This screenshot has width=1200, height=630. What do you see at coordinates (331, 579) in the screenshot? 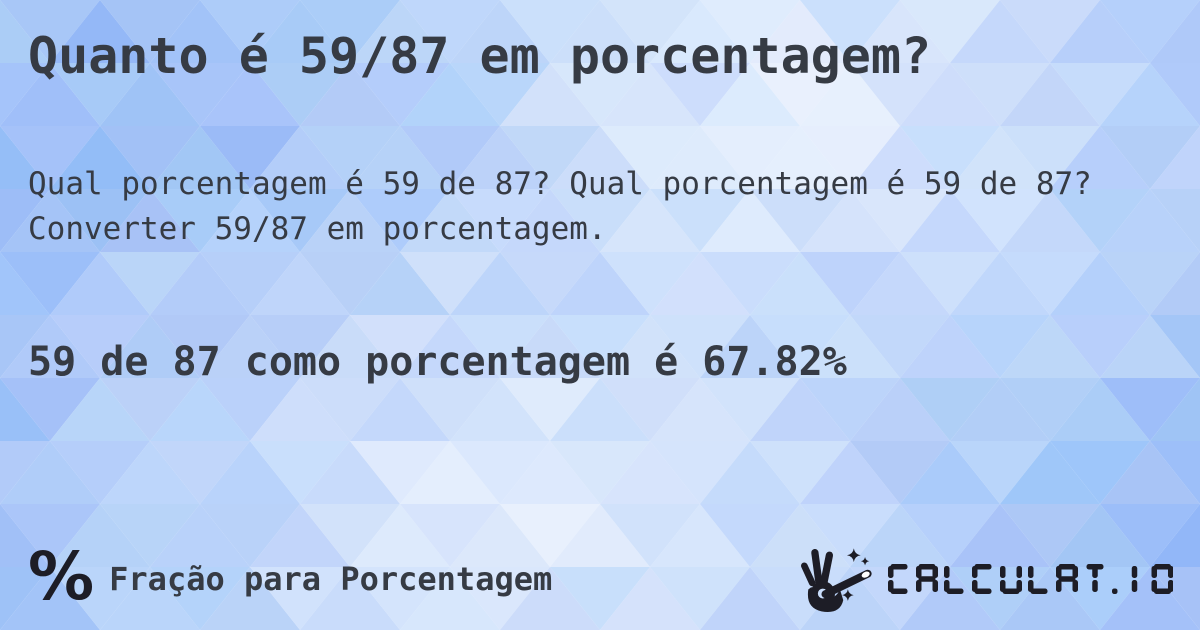
I see `category-label: Fração para Porcentagem` at bounding box center [331, 579].